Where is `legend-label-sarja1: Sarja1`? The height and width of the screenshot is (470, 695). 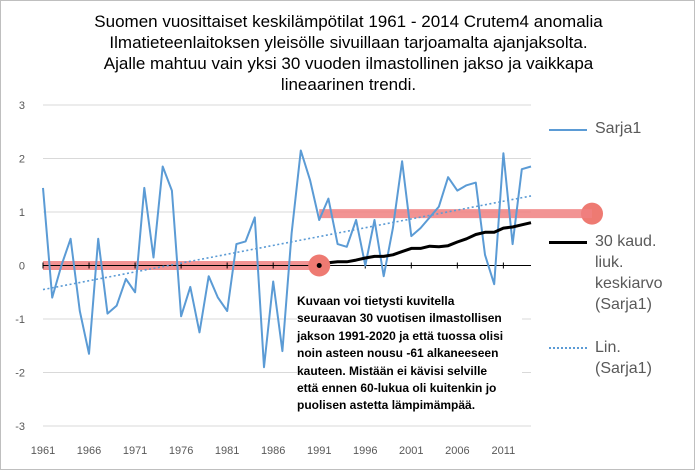 legend-label-sarja1: Sarja1 is located at coordinates (618, 128).